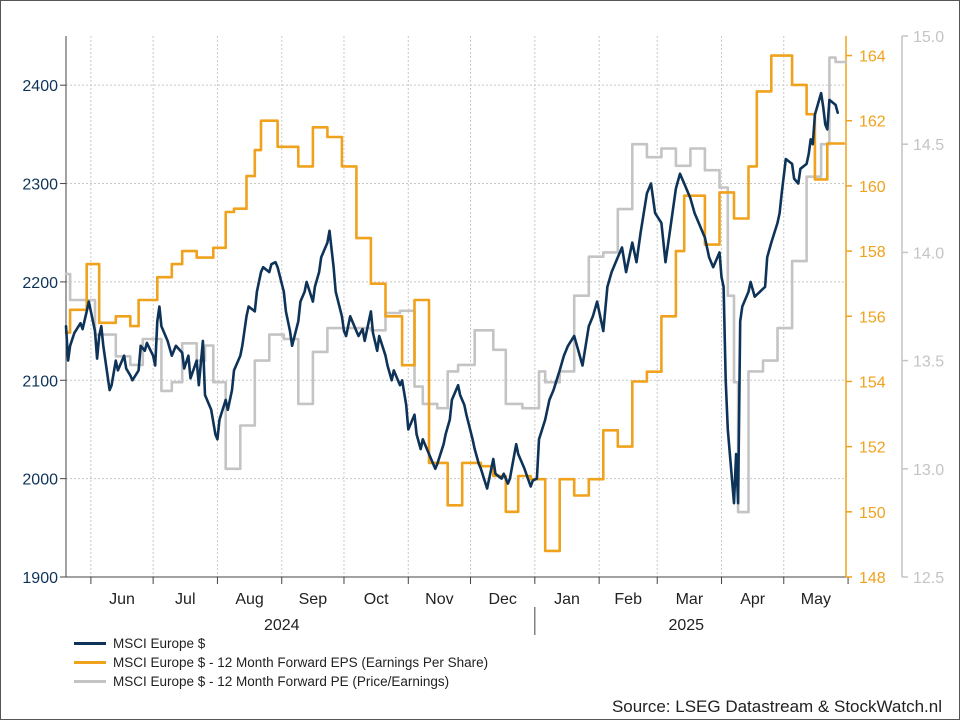 The width and height of the screenshot is (960, 720). What do you see at coordinates (872, 252) in the screenshot?
I see `eps-axis-label: 158` at bounding box center [872, 252].